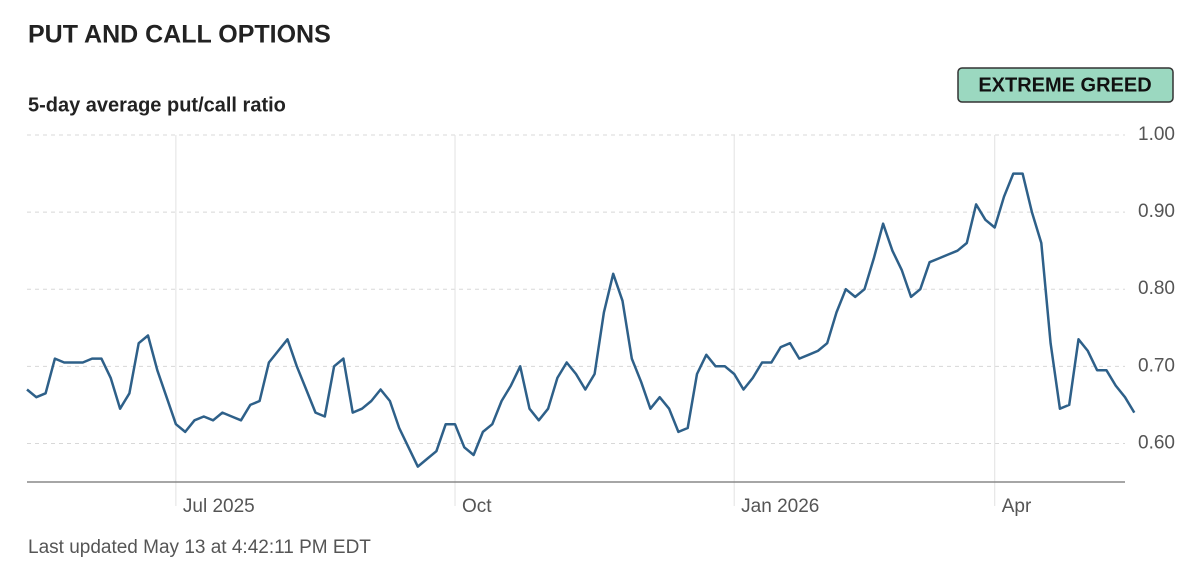  What do you see at coordinates (1156, 134) in the screenshot?
I see `y-tick-label: 1.00` at bounding box center [1156, 134].